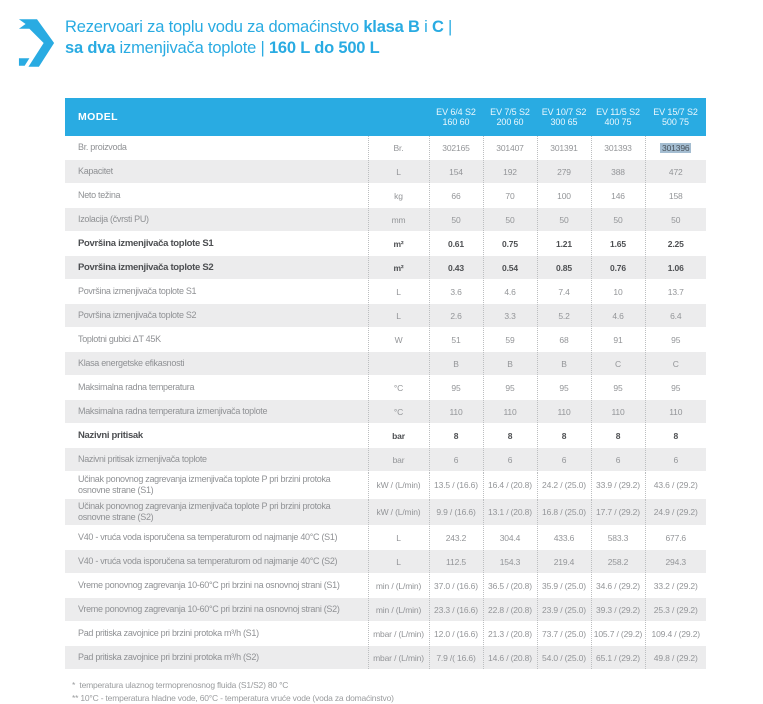 This screenshot has width=763, height=704. Describe the element at coordinates (510, 316) in the screenshot. I see `cell-value: 3.3` at that location.